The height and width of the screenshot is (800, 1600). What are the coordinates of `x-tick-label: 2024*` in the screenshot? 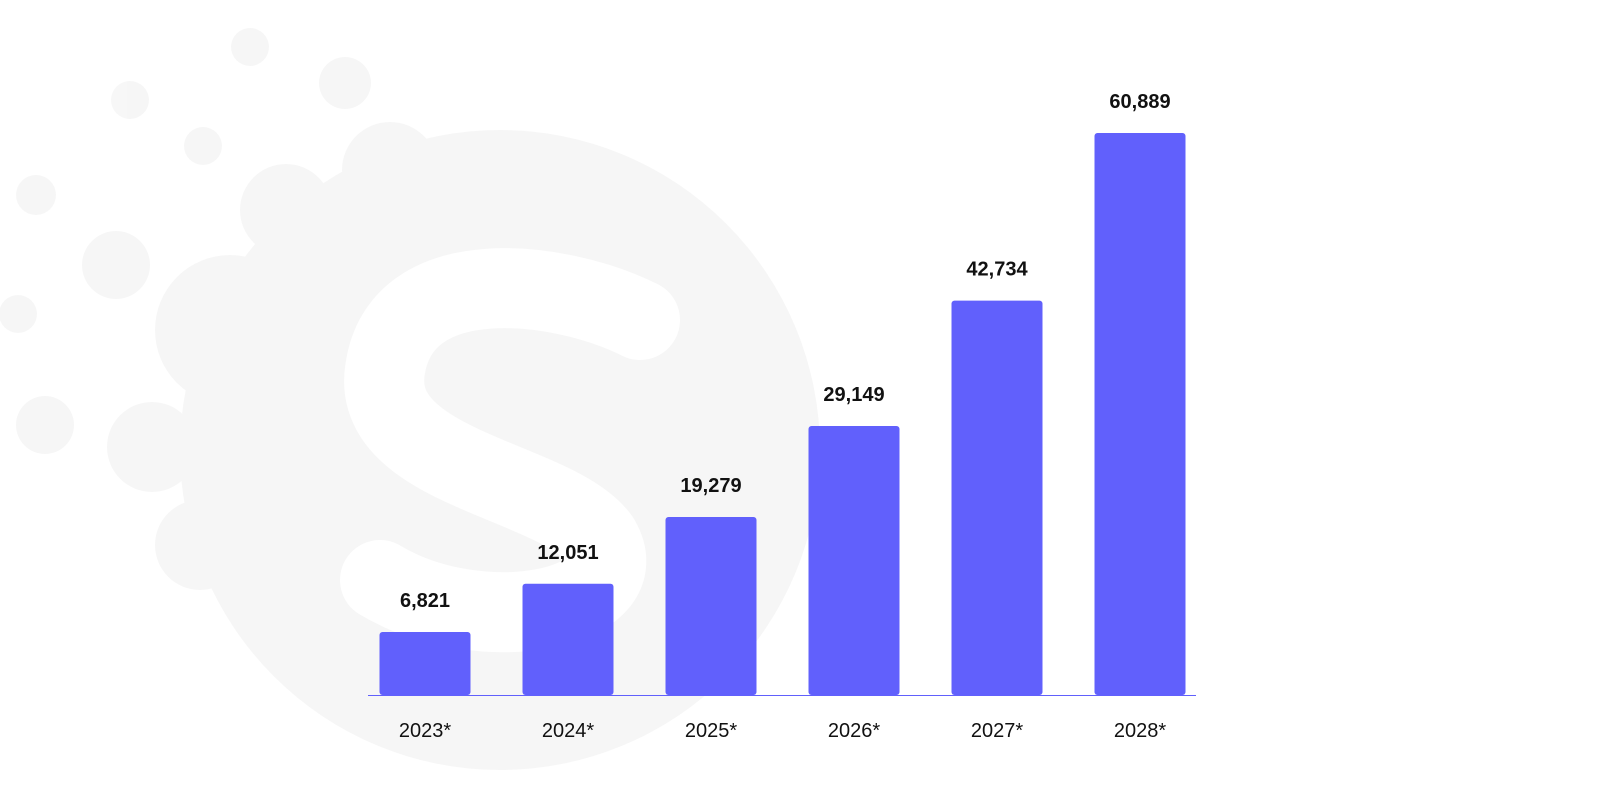 It's located at (568, 731).